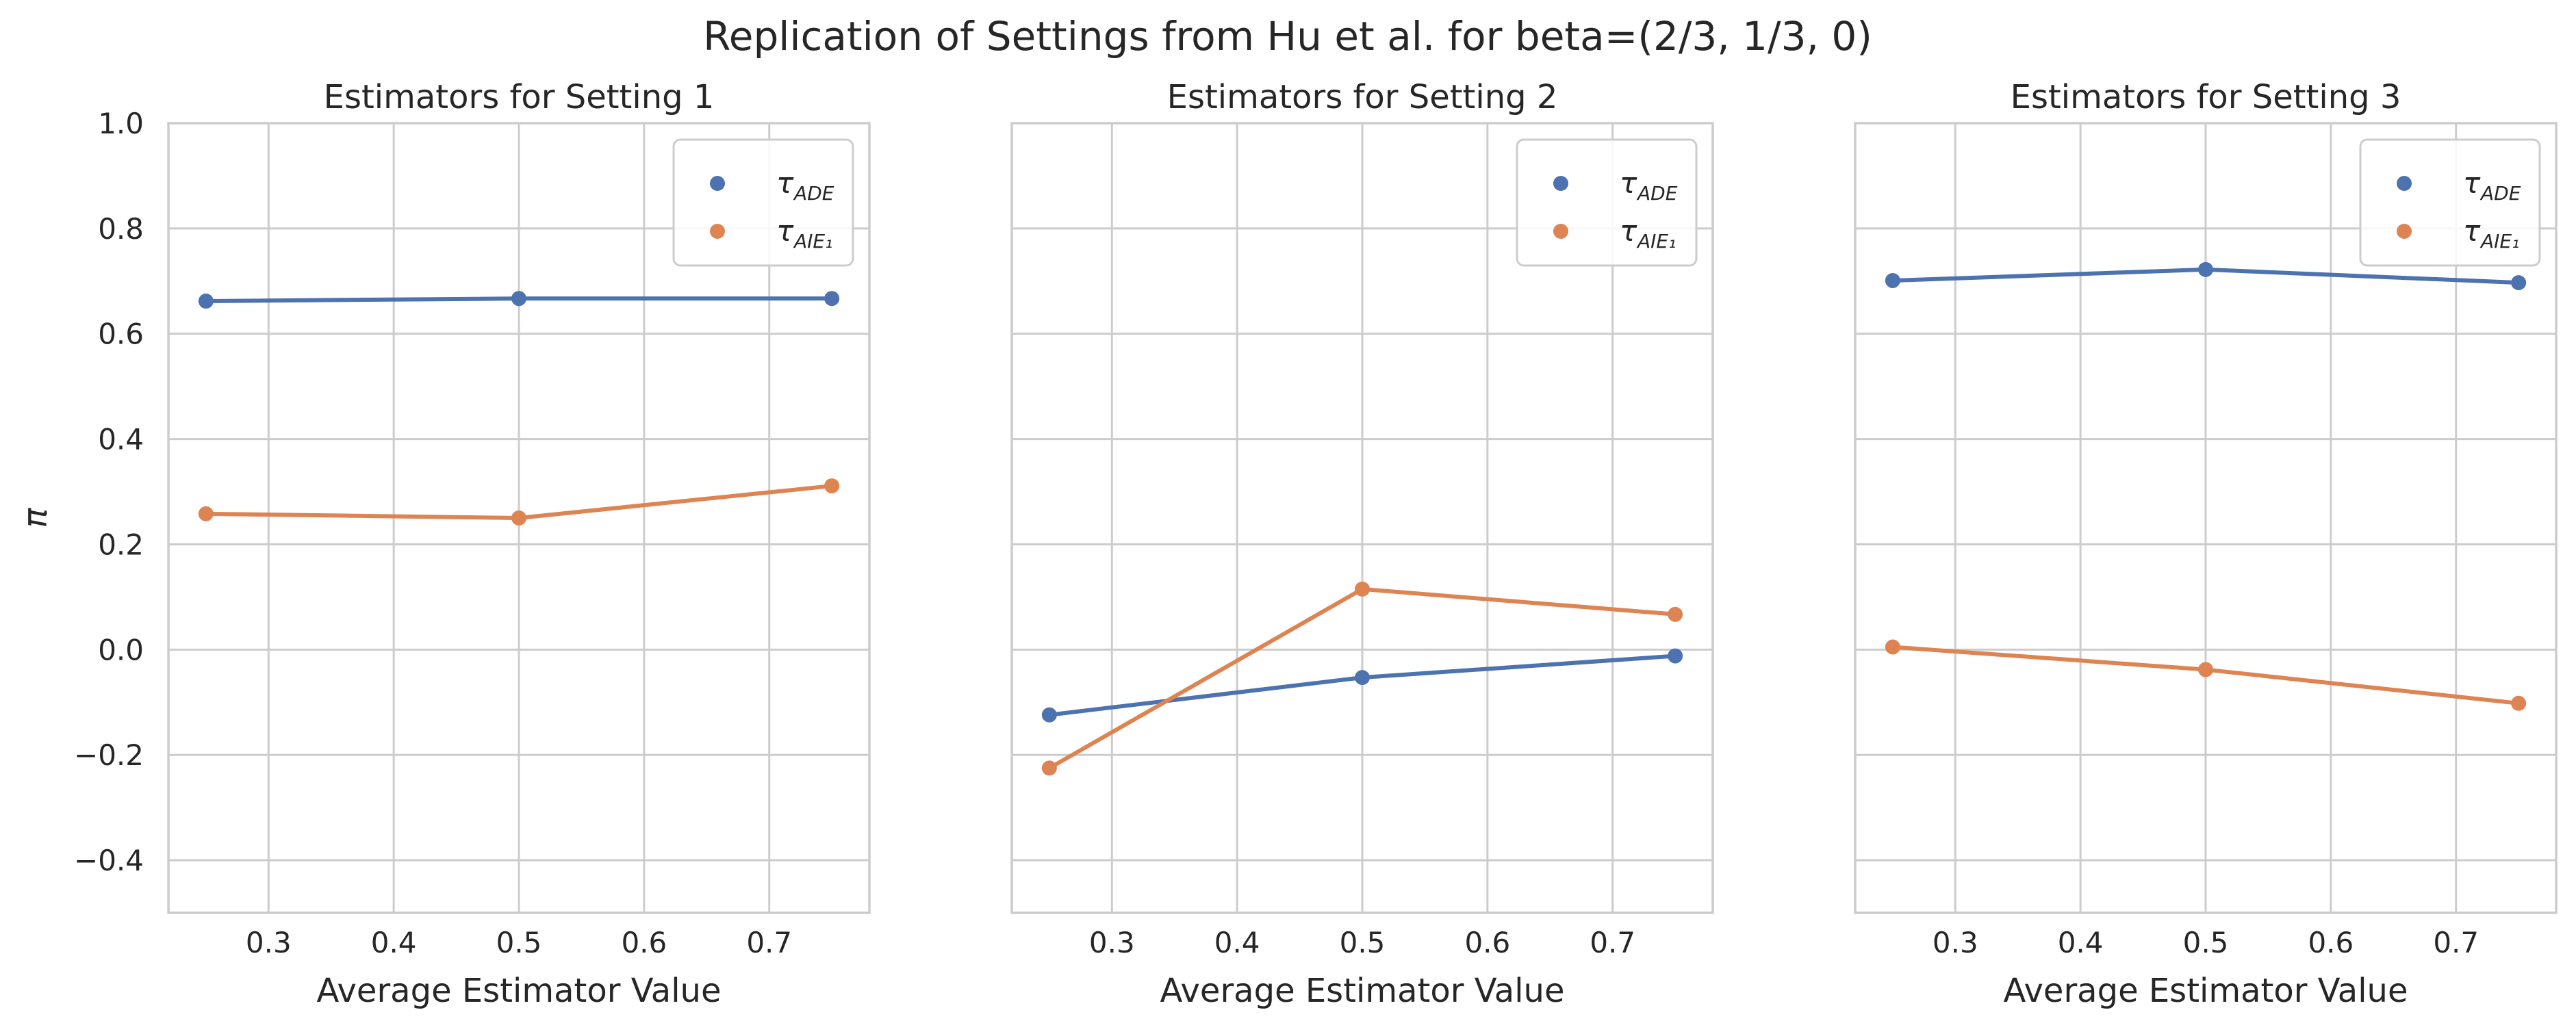 This screenshot has height=1036, width=2576. I want to click on y-axis-label: π, so click(35, 517).